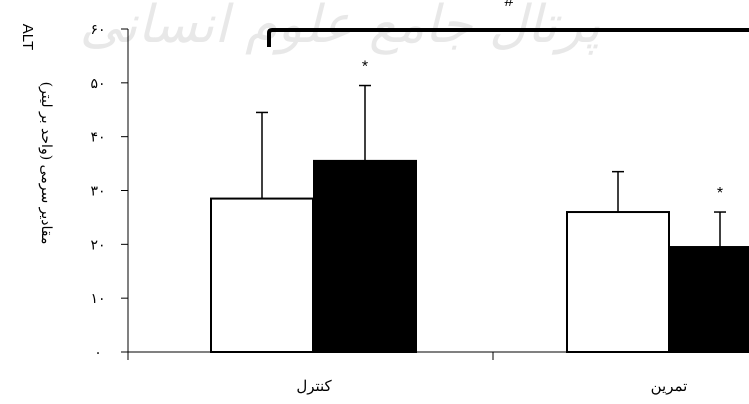  Describe the element at coordinates (97, 245) in the screenshot. I see `y-tick-label: ۲۰` at that location.